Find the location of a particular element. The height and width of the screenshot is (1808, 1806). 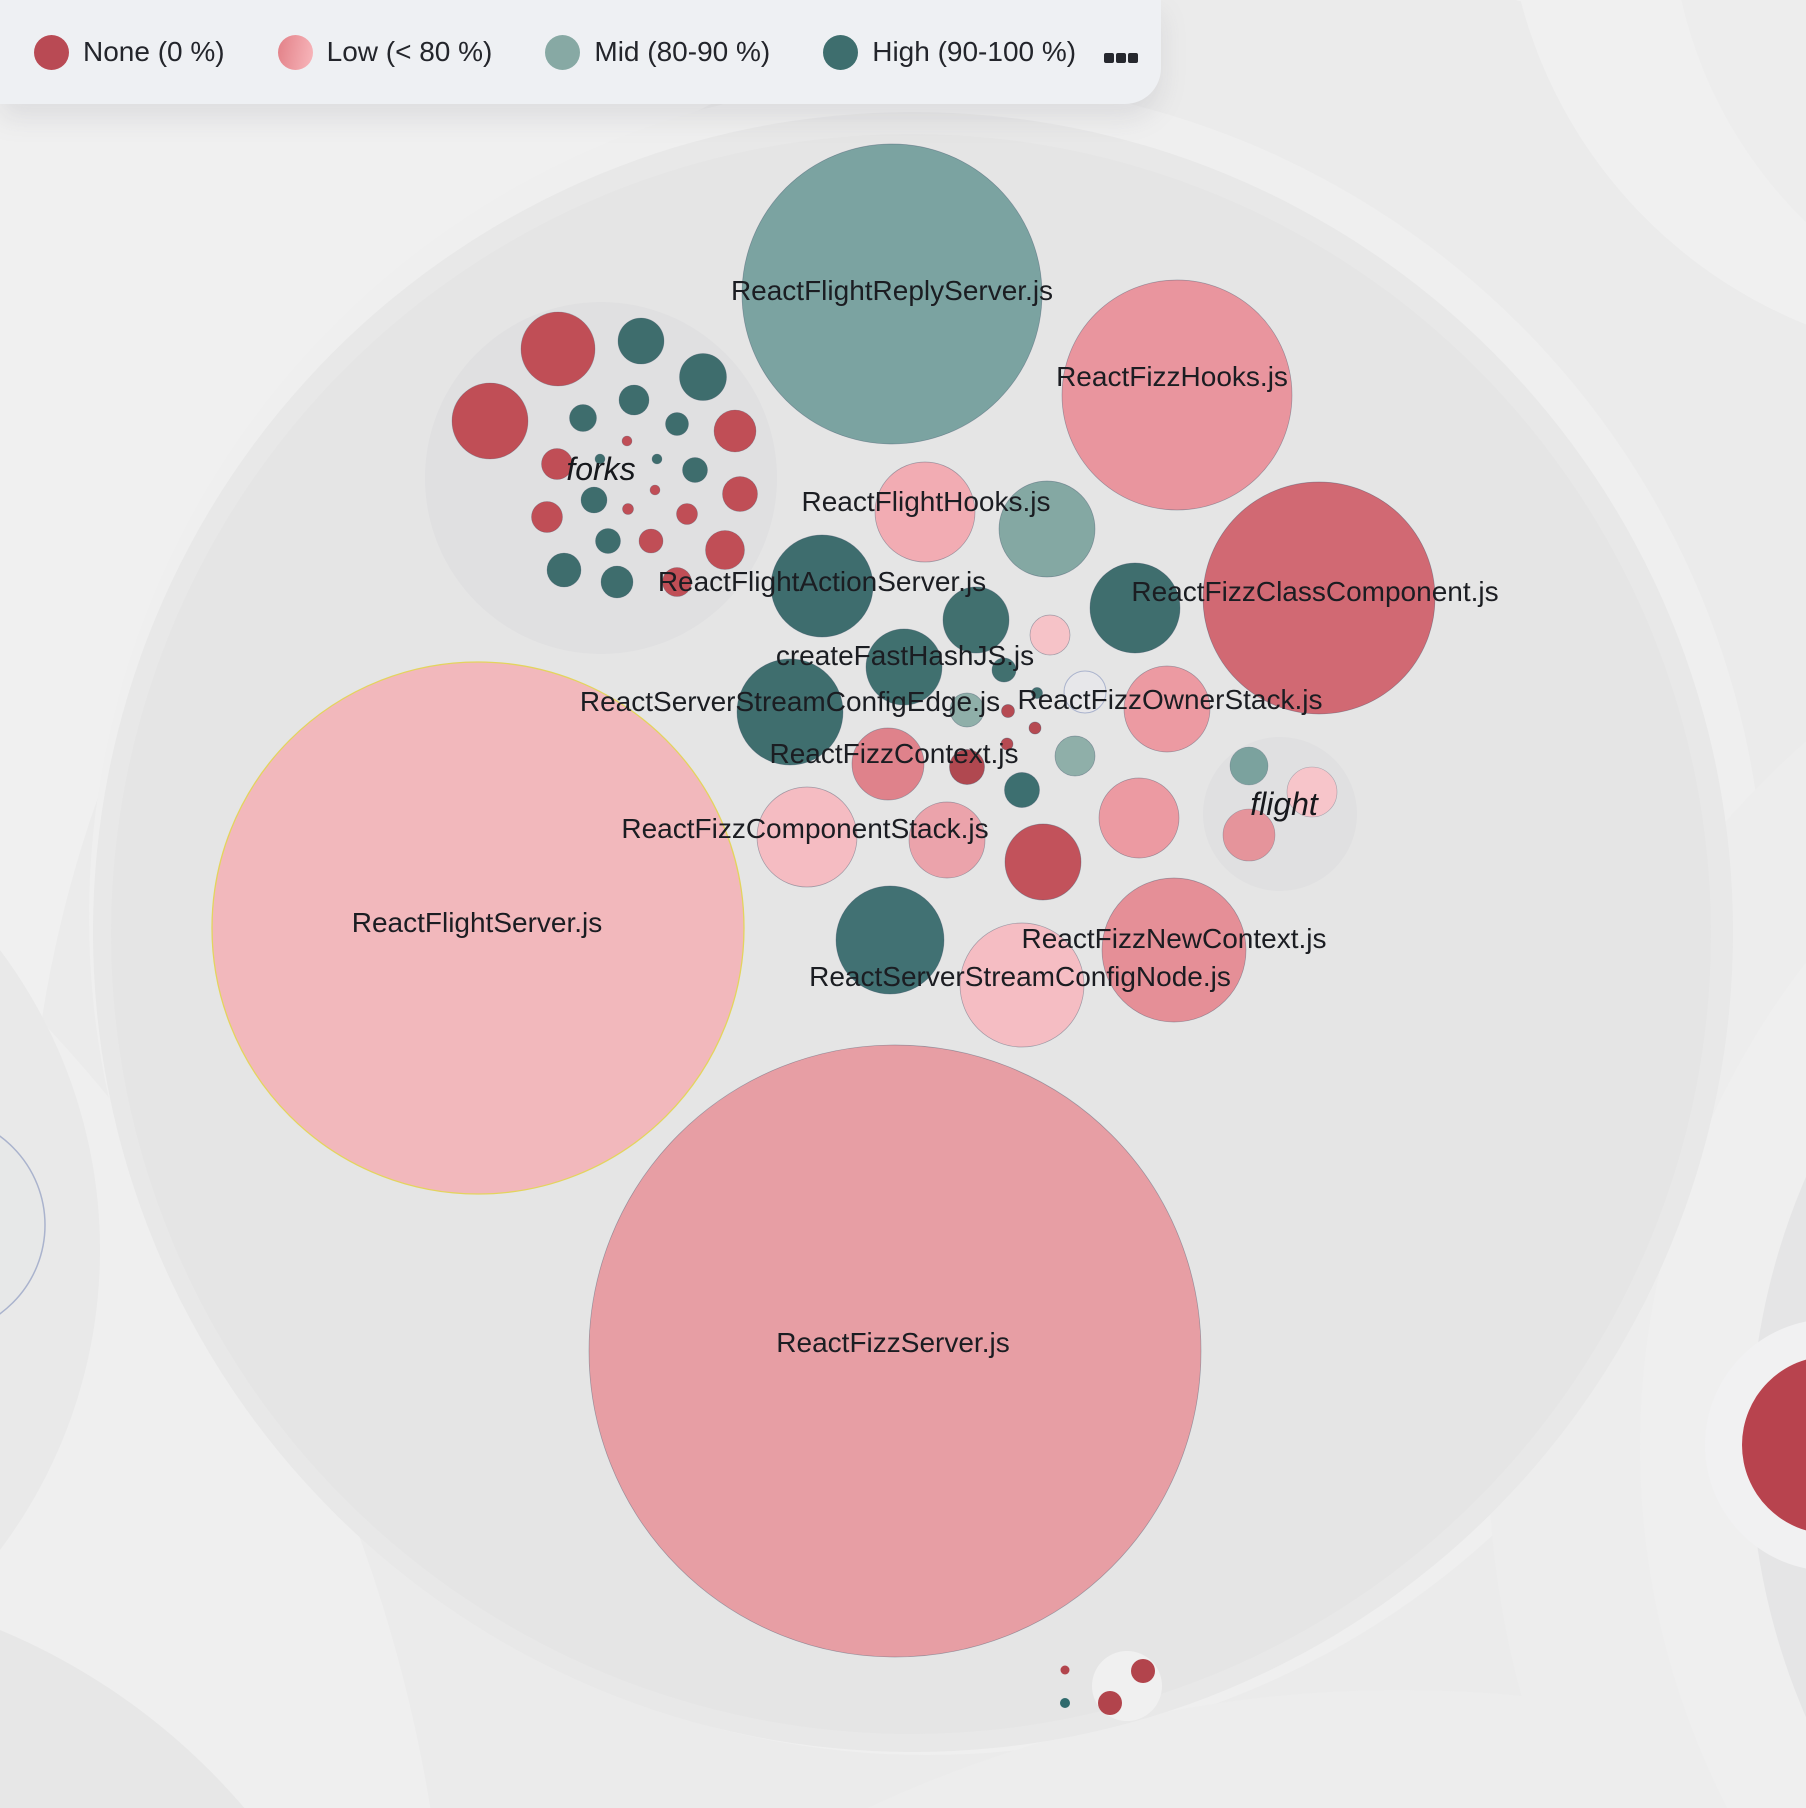

svg-text: ReactFizzHooks.js is located at coordinates (1172, 376).